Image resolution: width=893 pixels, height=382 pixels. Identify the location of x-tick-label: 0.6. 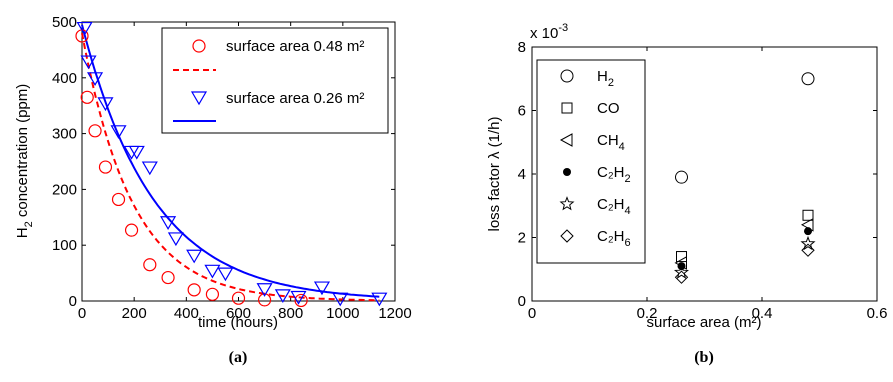
(877, 313).